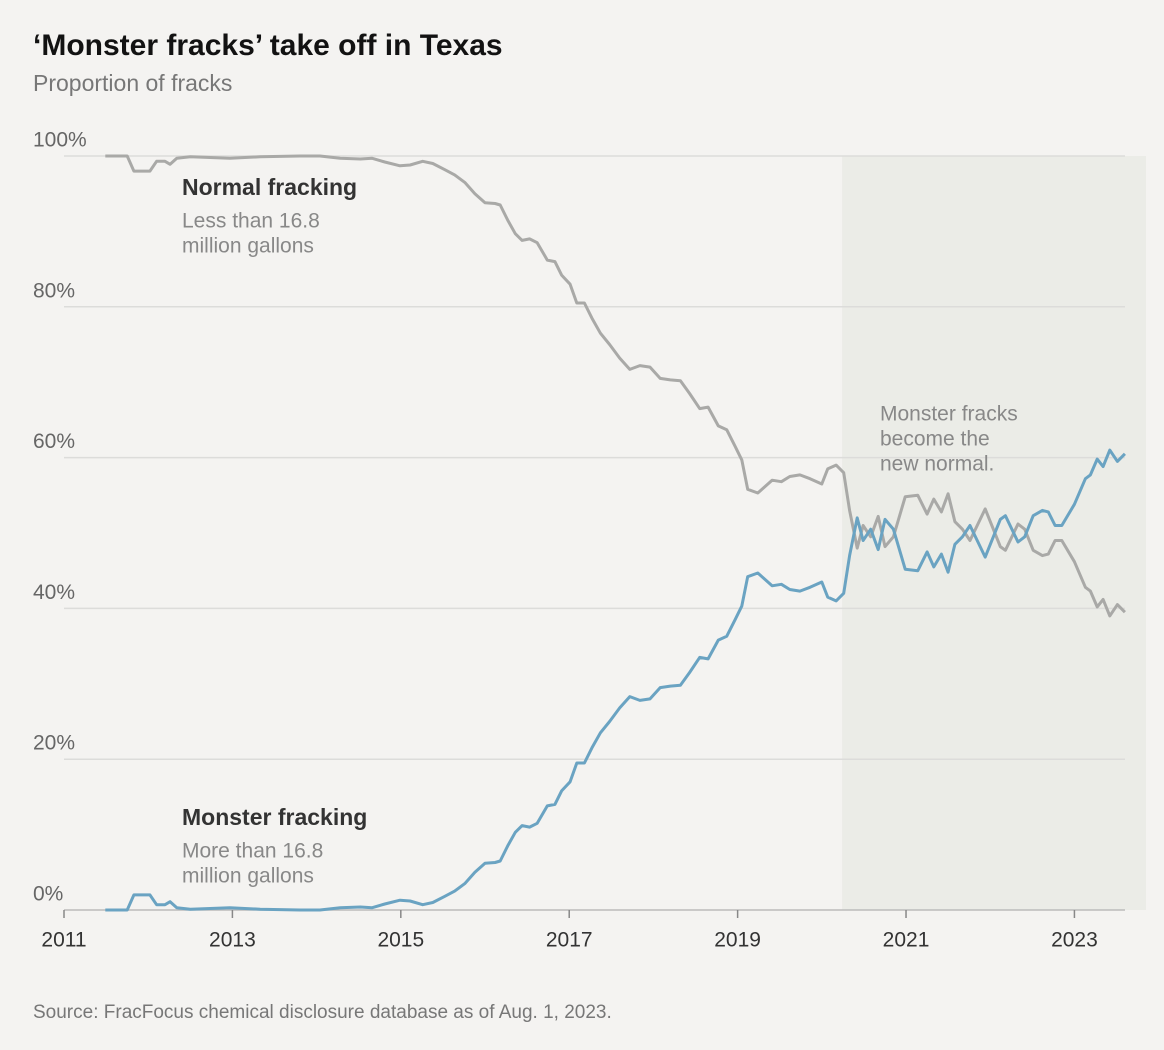 The width and height of the screenshot is (1164, 1050). What do you see at coordinates (60, 140) in the screenshot?
I see `y-tick-label: 100%` at bounding box center [60, 140].